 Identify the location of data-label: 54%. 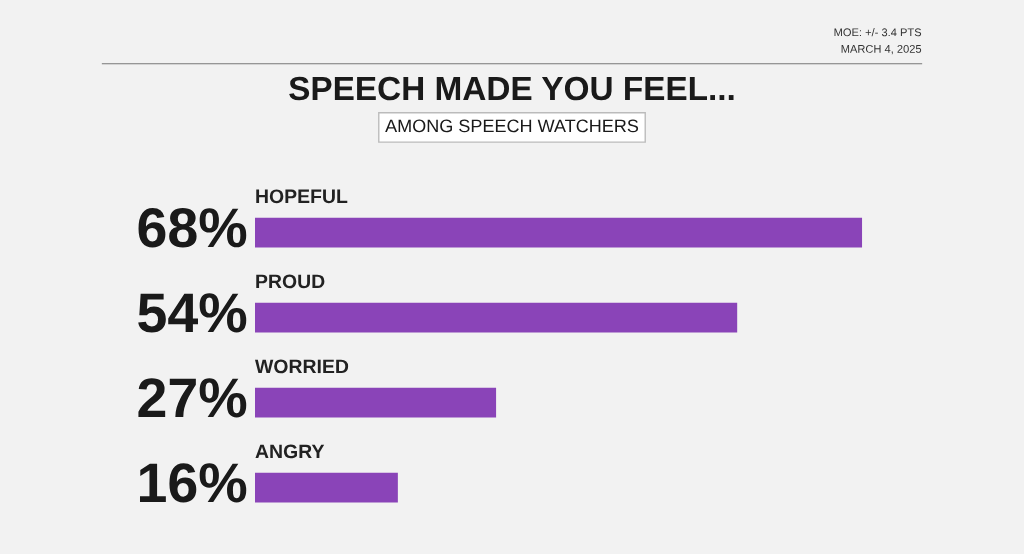
(192, 313).